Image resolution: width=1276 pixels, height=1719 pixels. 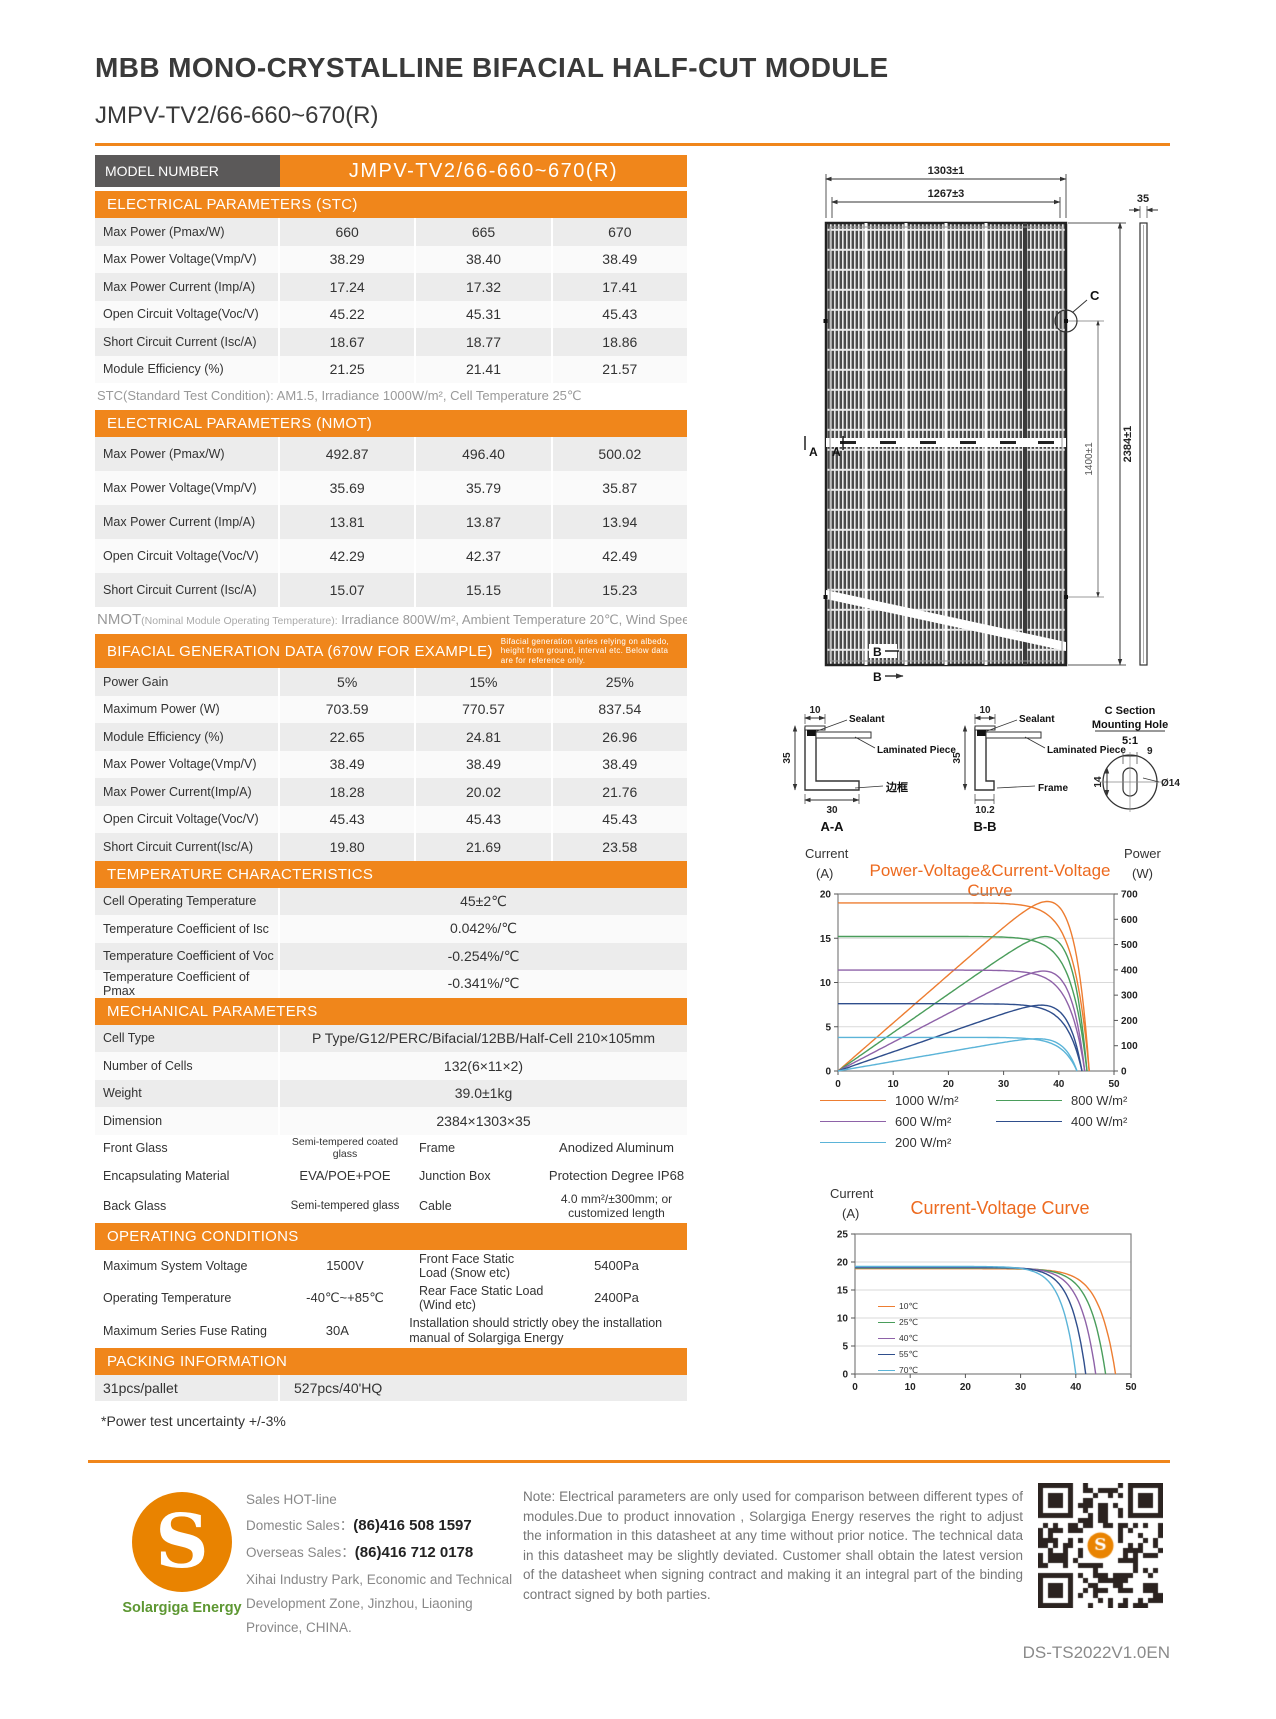 What do you see at coordinates (391, 1066) in the screenshot?
I see `table-row: Number of Cells 132(6×11×2)` at bounding box center [391, 1066].